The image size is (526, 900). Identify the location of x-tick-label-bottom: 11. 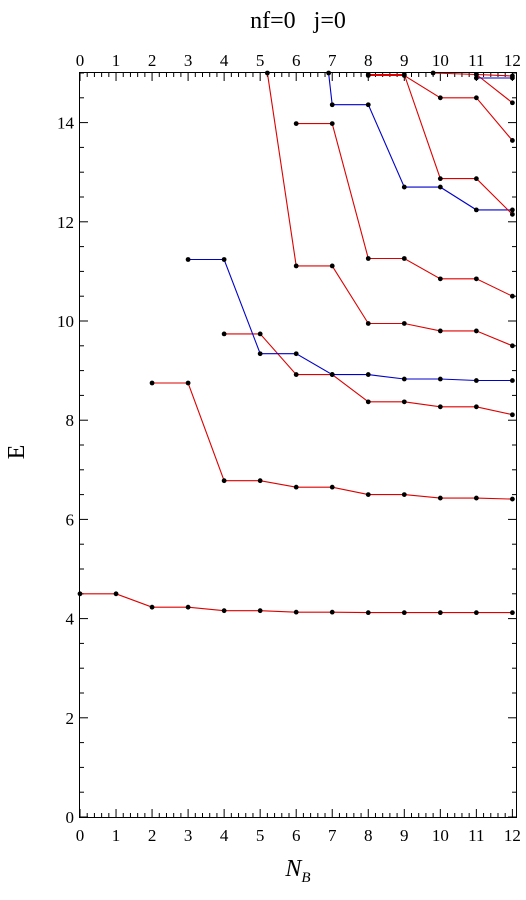
(476, 835).